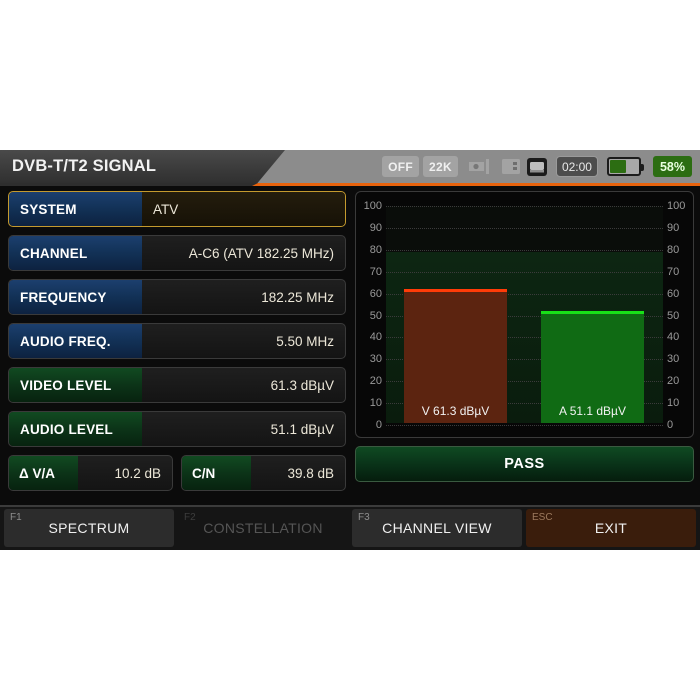 The image size is (700, 700). What do you see at coordinates (375, 249) in the screenshot?
I see `chart-axis-tick-left: 80` at bounding box center [375, 249].